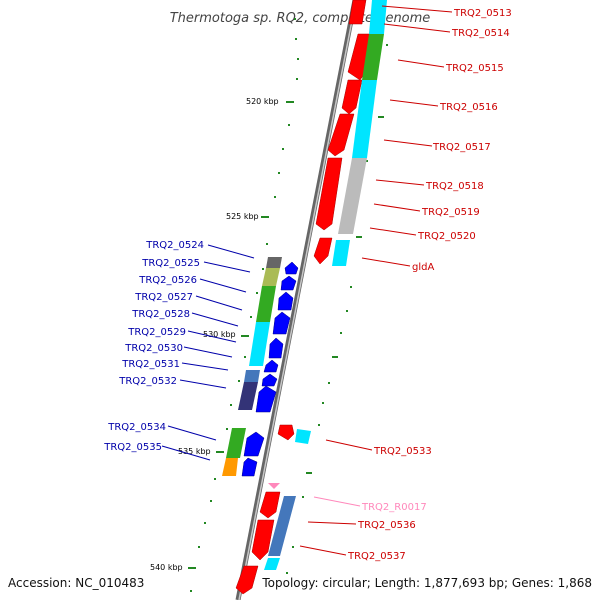 This screenshot has height=600, width=600. What do you see at coordinates (76, 583) in the screenshot?
I see `accession-text: Accession: NC_010483` at bounding box center [76, 583].